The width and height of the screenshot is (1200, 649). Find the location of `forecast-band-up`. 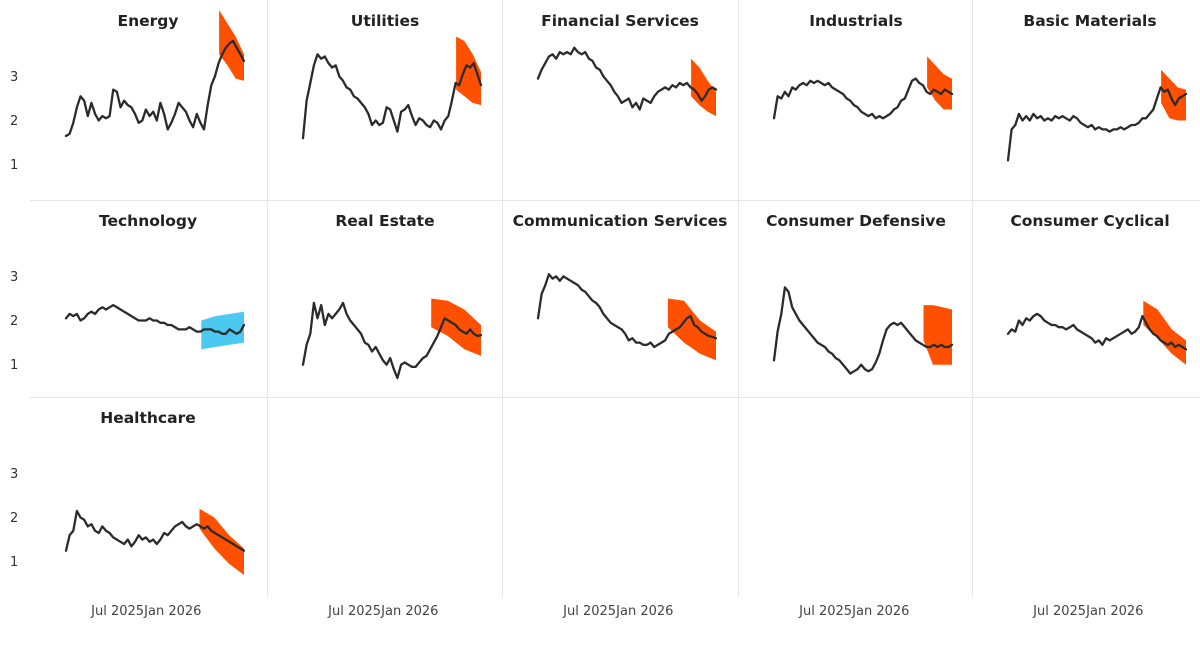

forecast-band-up is located at coordinates (222, 330).